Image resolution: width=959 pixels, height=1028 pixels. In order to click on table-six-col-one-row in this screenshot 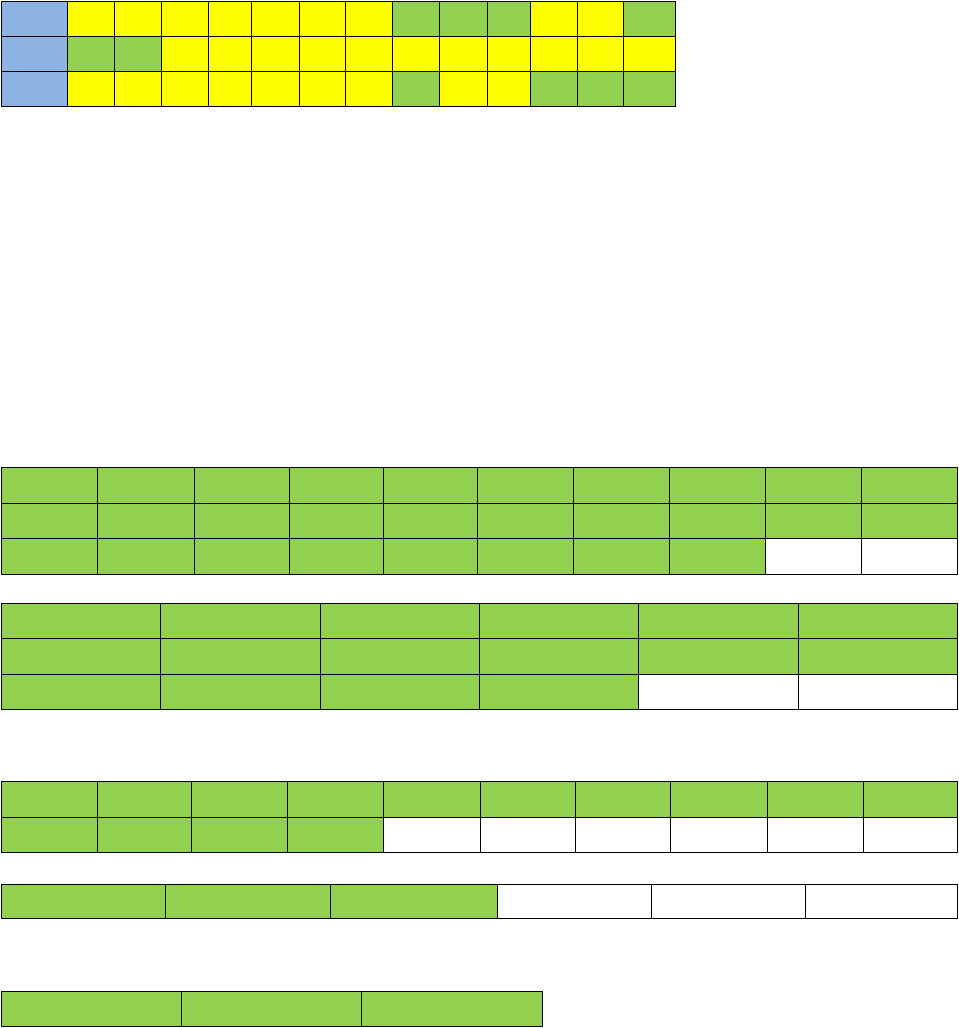, I will do `click(479, 901)`.